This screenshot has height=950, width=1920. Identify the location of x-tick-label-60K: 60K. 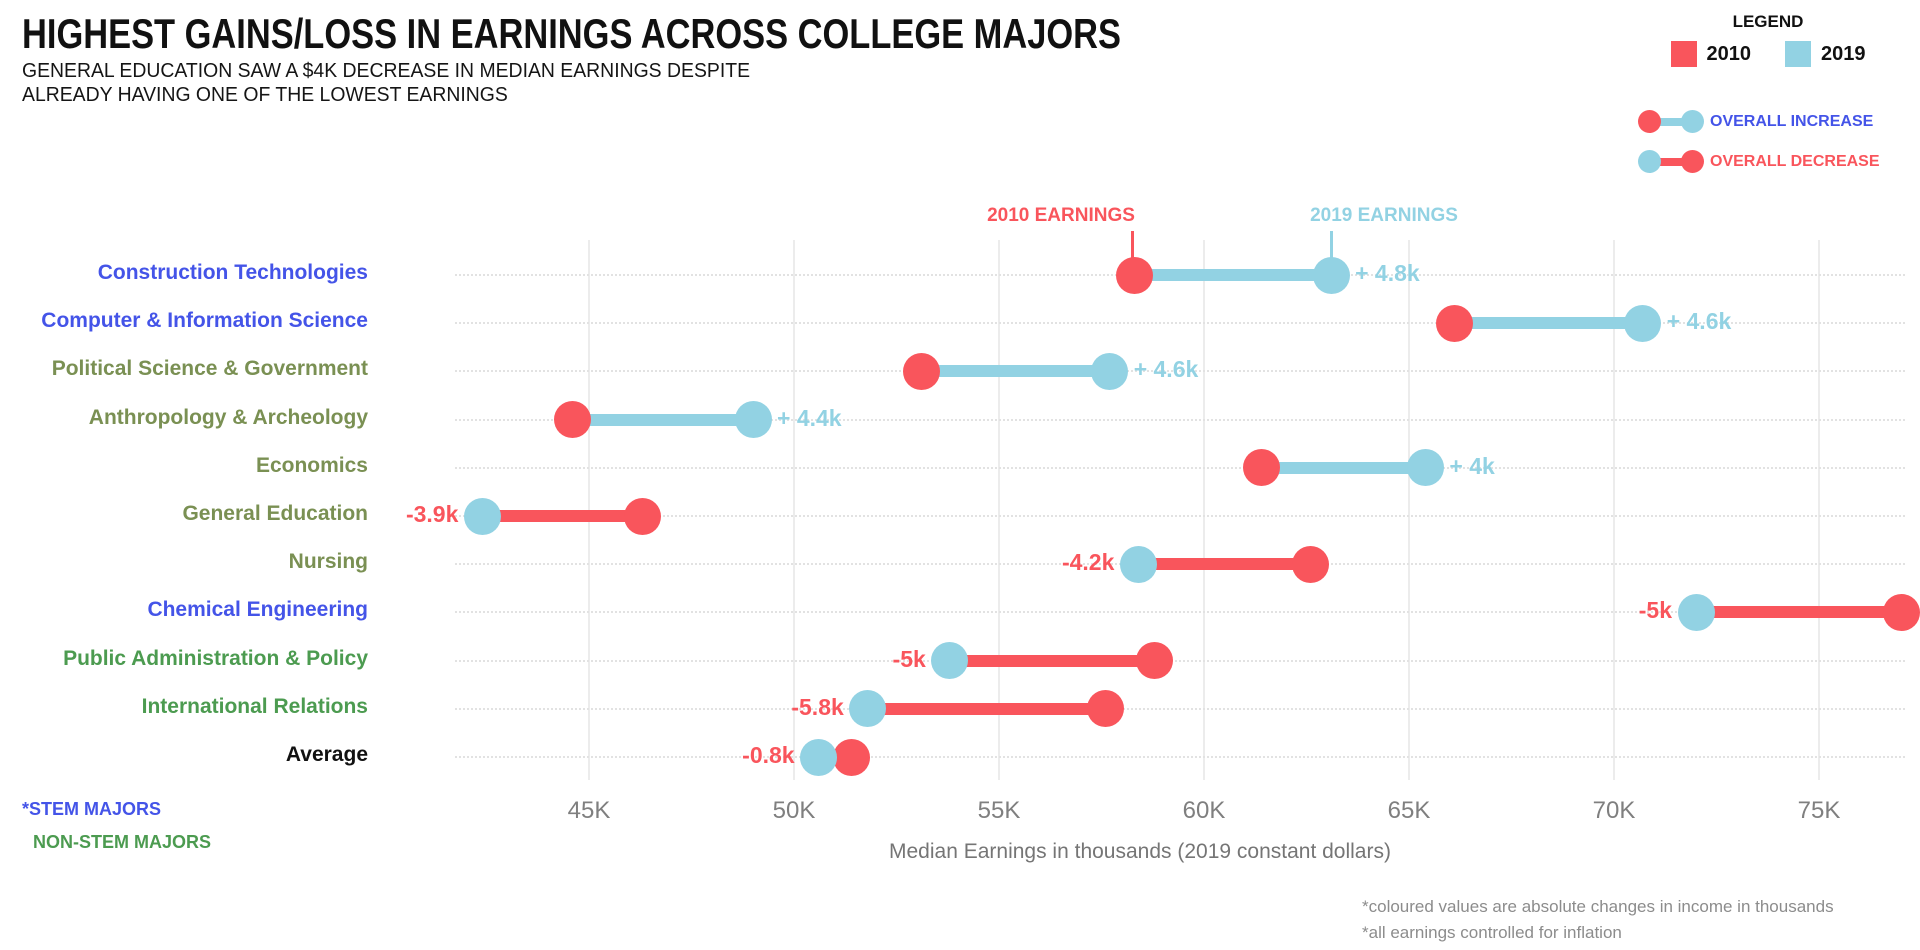
(1204, 810).